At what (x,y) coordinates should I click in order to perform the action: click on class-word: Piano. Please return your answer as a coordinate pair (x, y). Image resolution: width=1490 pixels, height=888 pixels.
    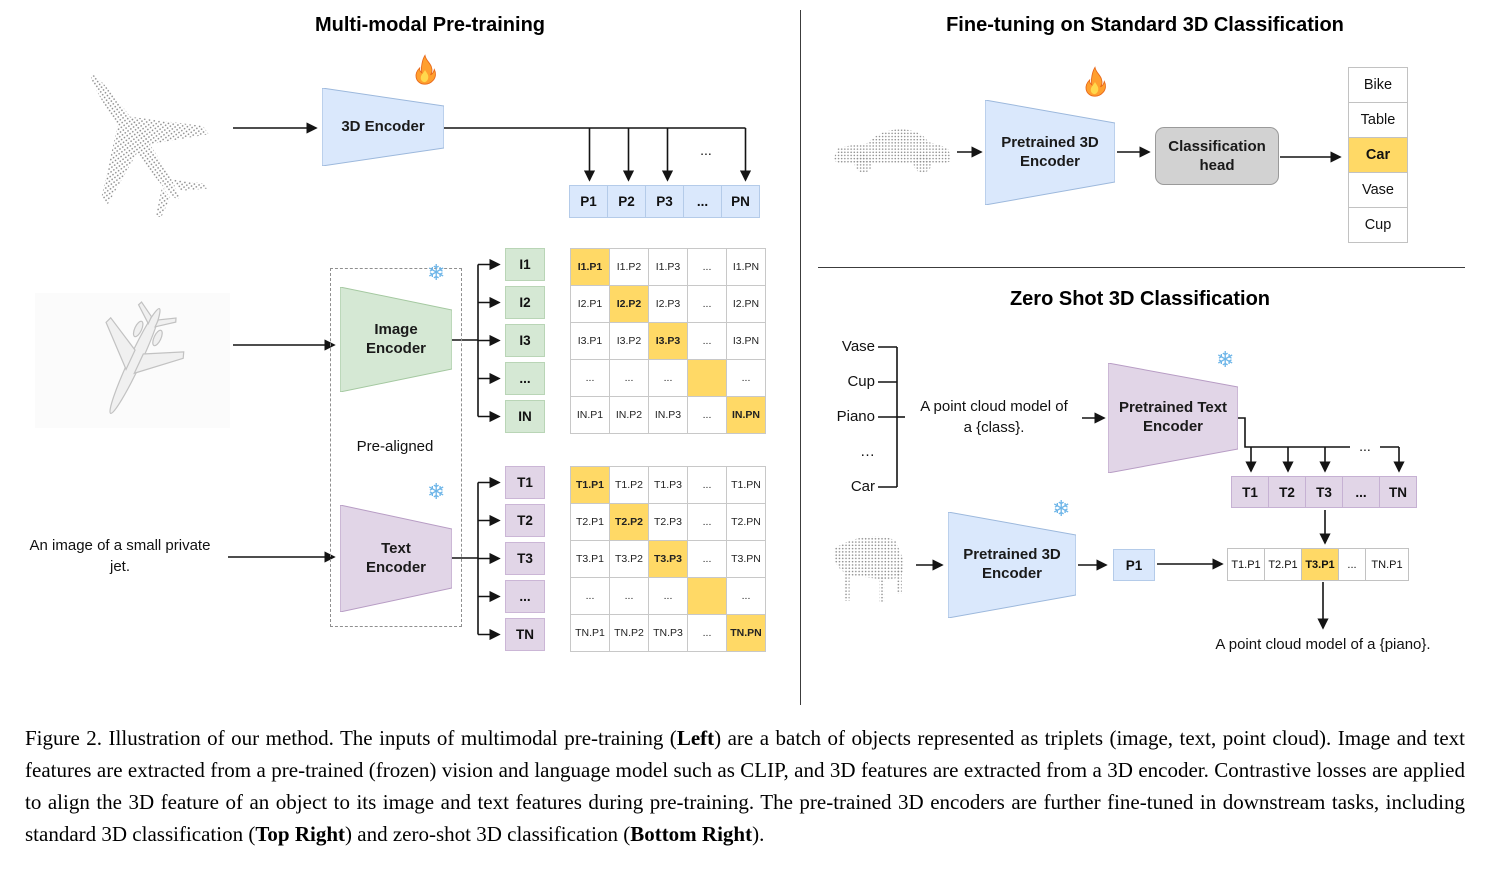
    Looking at the image, I should click on (855, 416).